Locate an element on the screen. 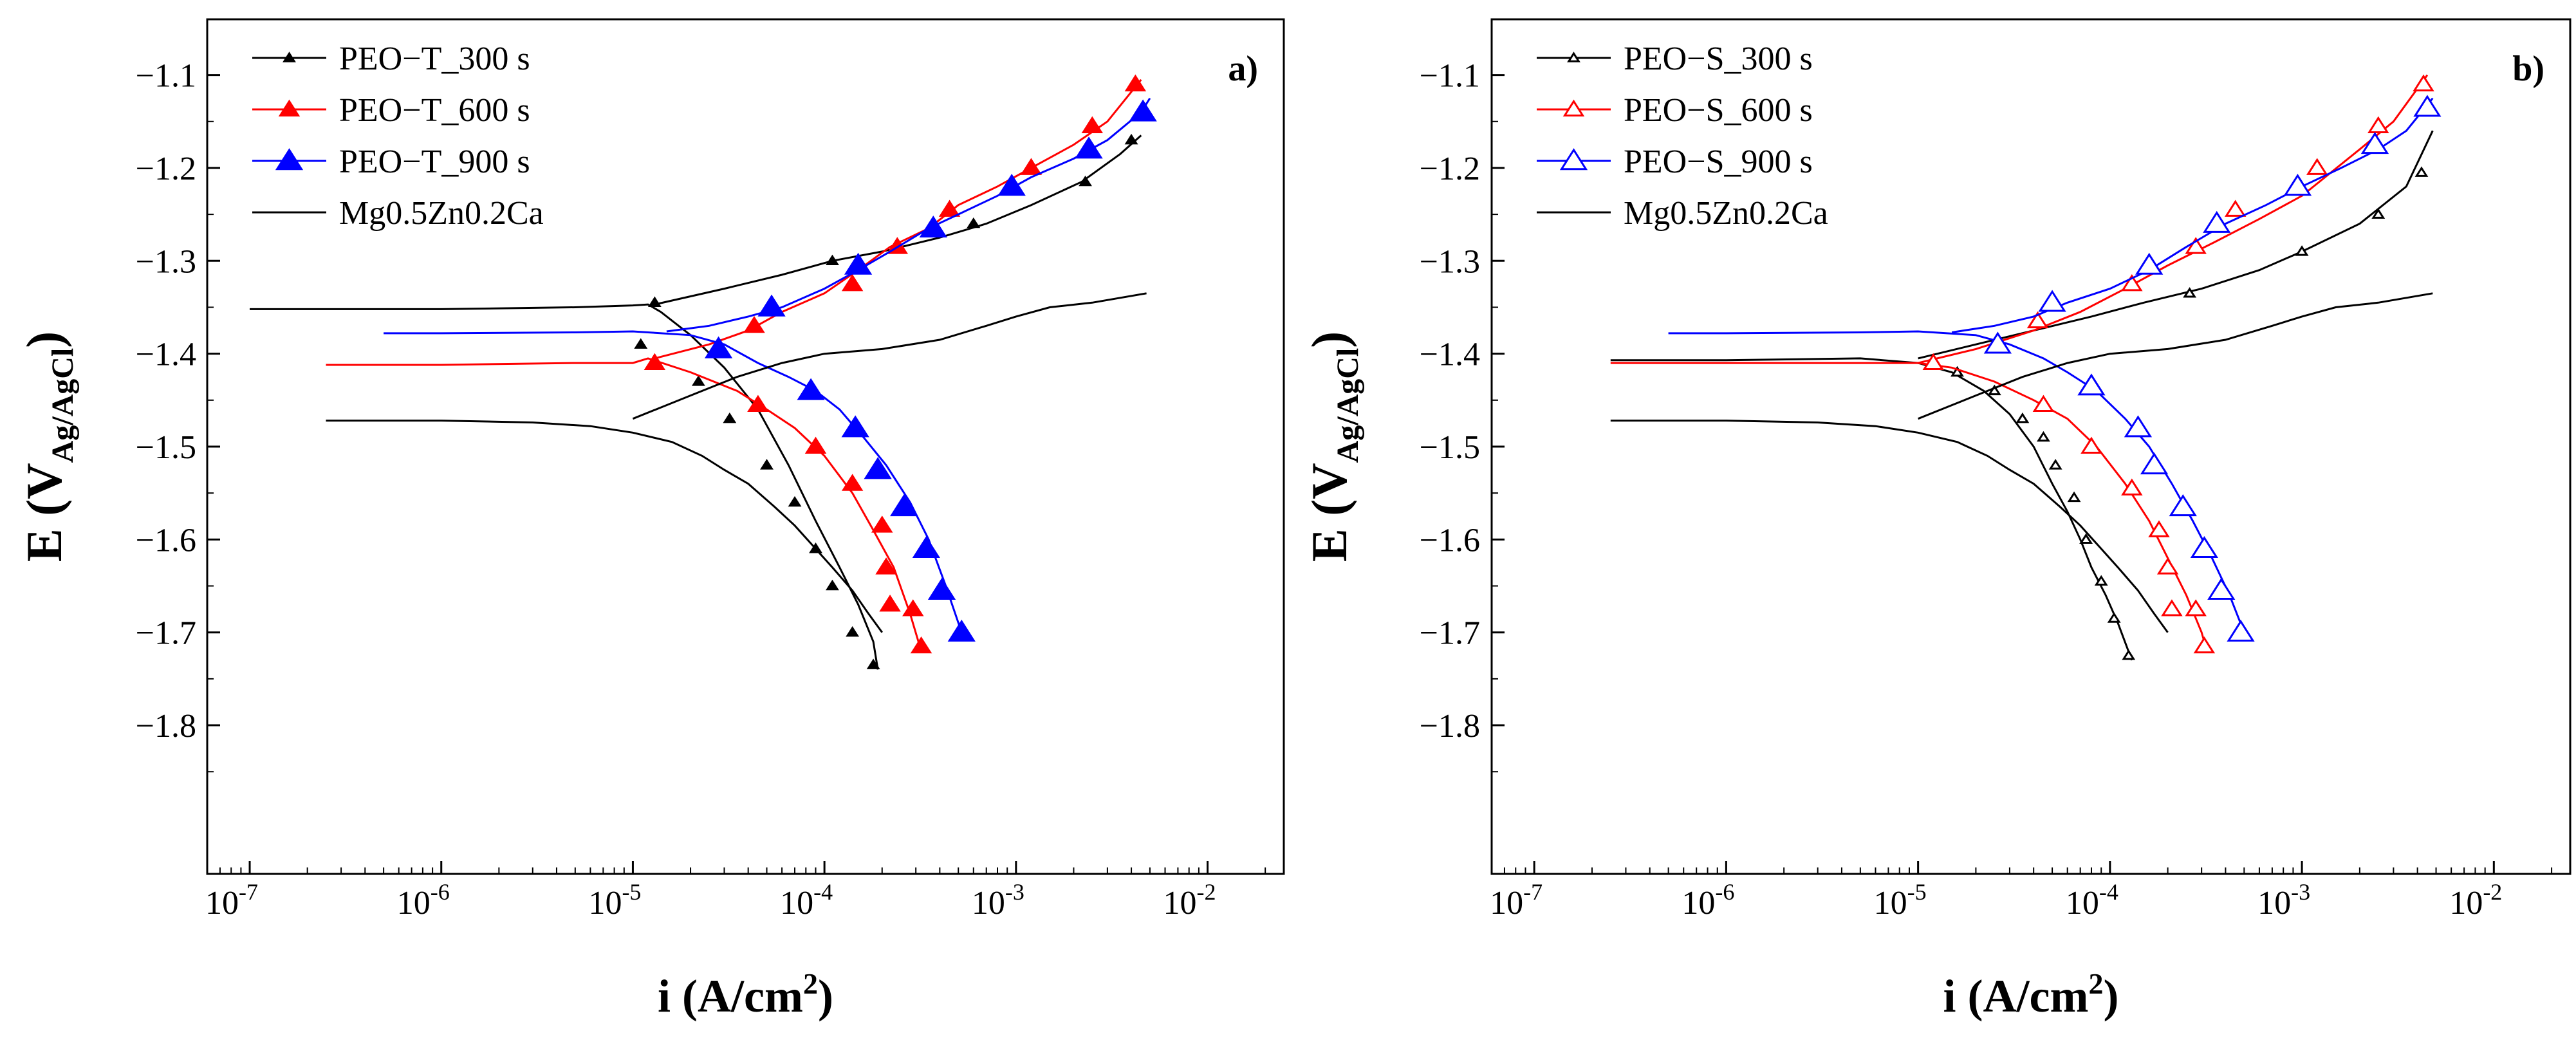  x-tick-label: 10⁻⁷ is located at coordinates (232, 900).